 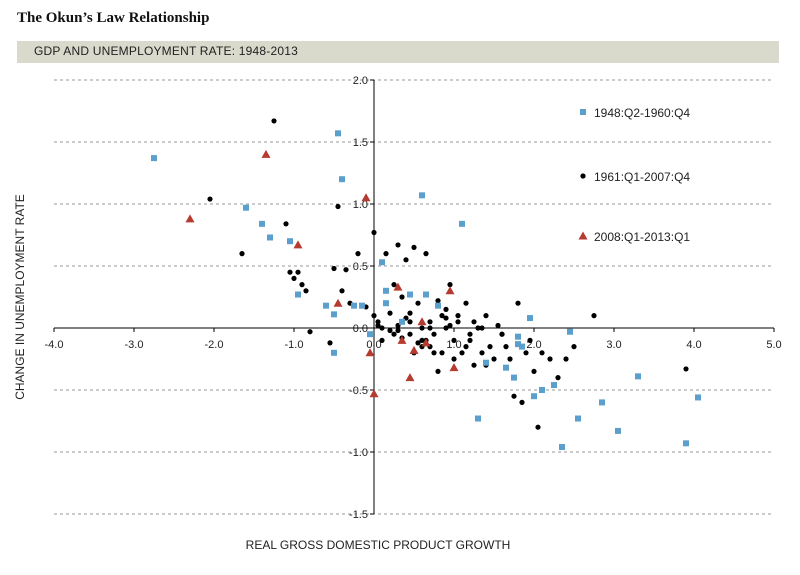 I want to click on y-tick-label: 0.0, so click(x=360, y=329).